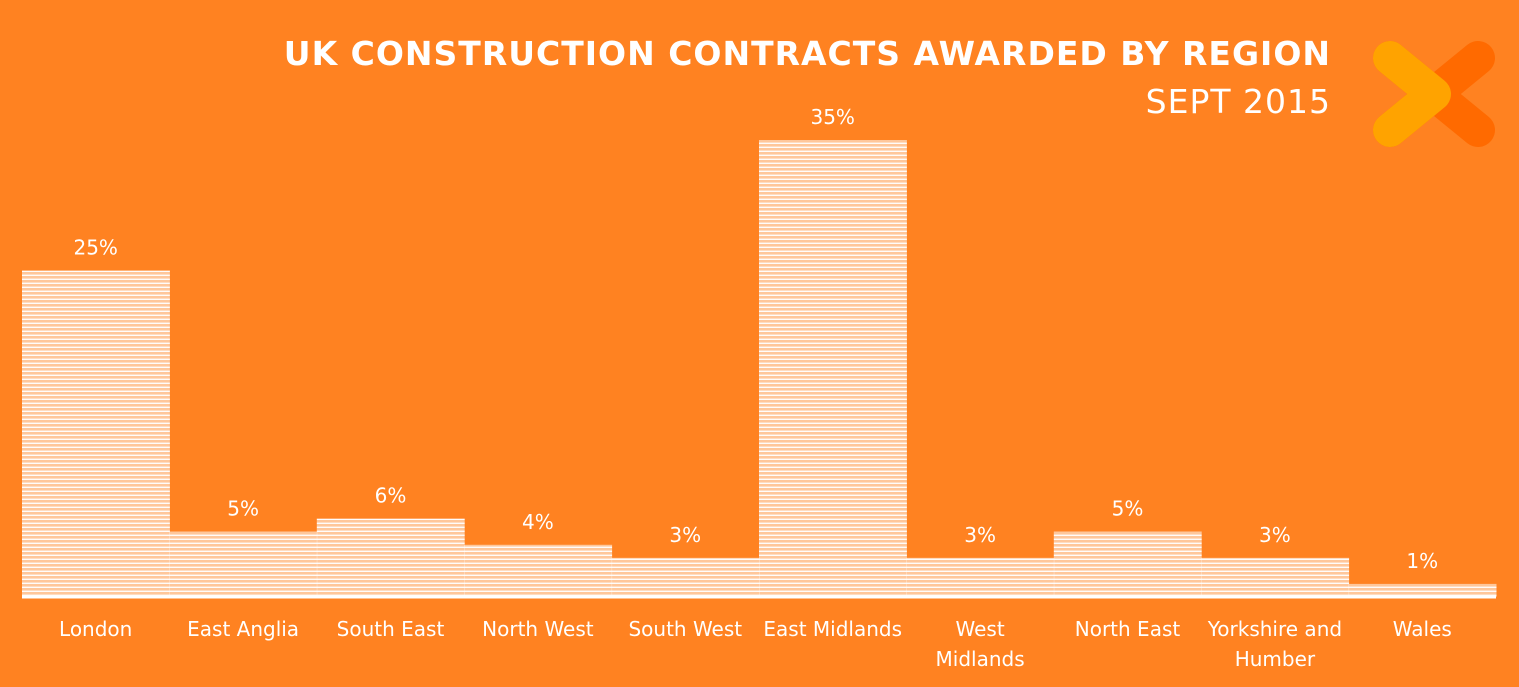  What do you see at coordinates (1422, 561) in the screenshot?
I see `bar-value-label: 1%` at bounding box center [1422, 561].